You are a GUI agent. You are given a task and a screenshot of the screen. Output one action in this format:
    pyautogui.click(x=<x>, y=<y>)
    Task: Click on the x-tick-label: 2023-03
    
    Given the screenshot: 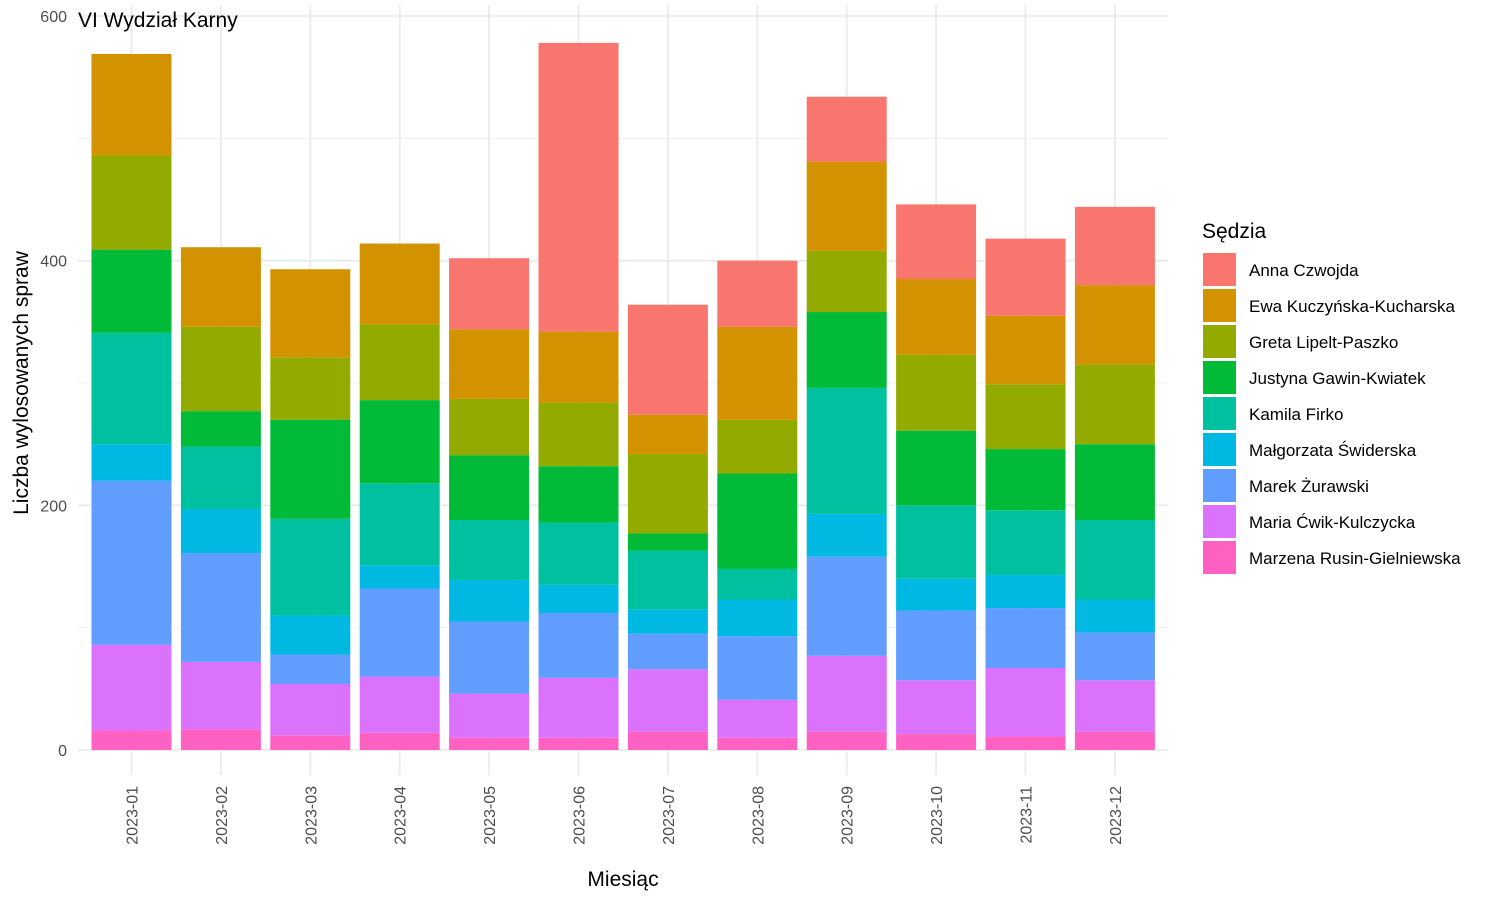 What is the action you would take?
    pyautogui.click(x=311, y=815)
    